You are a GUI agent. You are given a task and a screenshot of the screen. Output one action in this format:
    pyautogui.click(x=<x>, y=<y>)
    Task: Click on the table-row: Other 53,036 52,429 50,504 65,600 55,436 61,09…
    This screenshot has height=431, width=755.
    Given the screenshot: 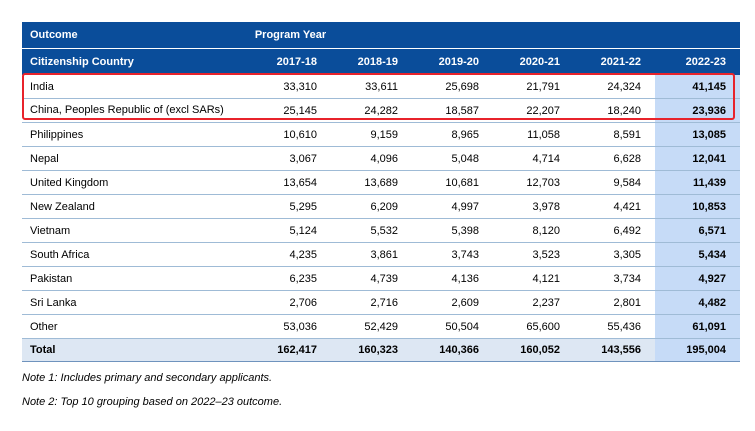 What is the action you would take?
    pyautogui.click(x=381, y=326)
    